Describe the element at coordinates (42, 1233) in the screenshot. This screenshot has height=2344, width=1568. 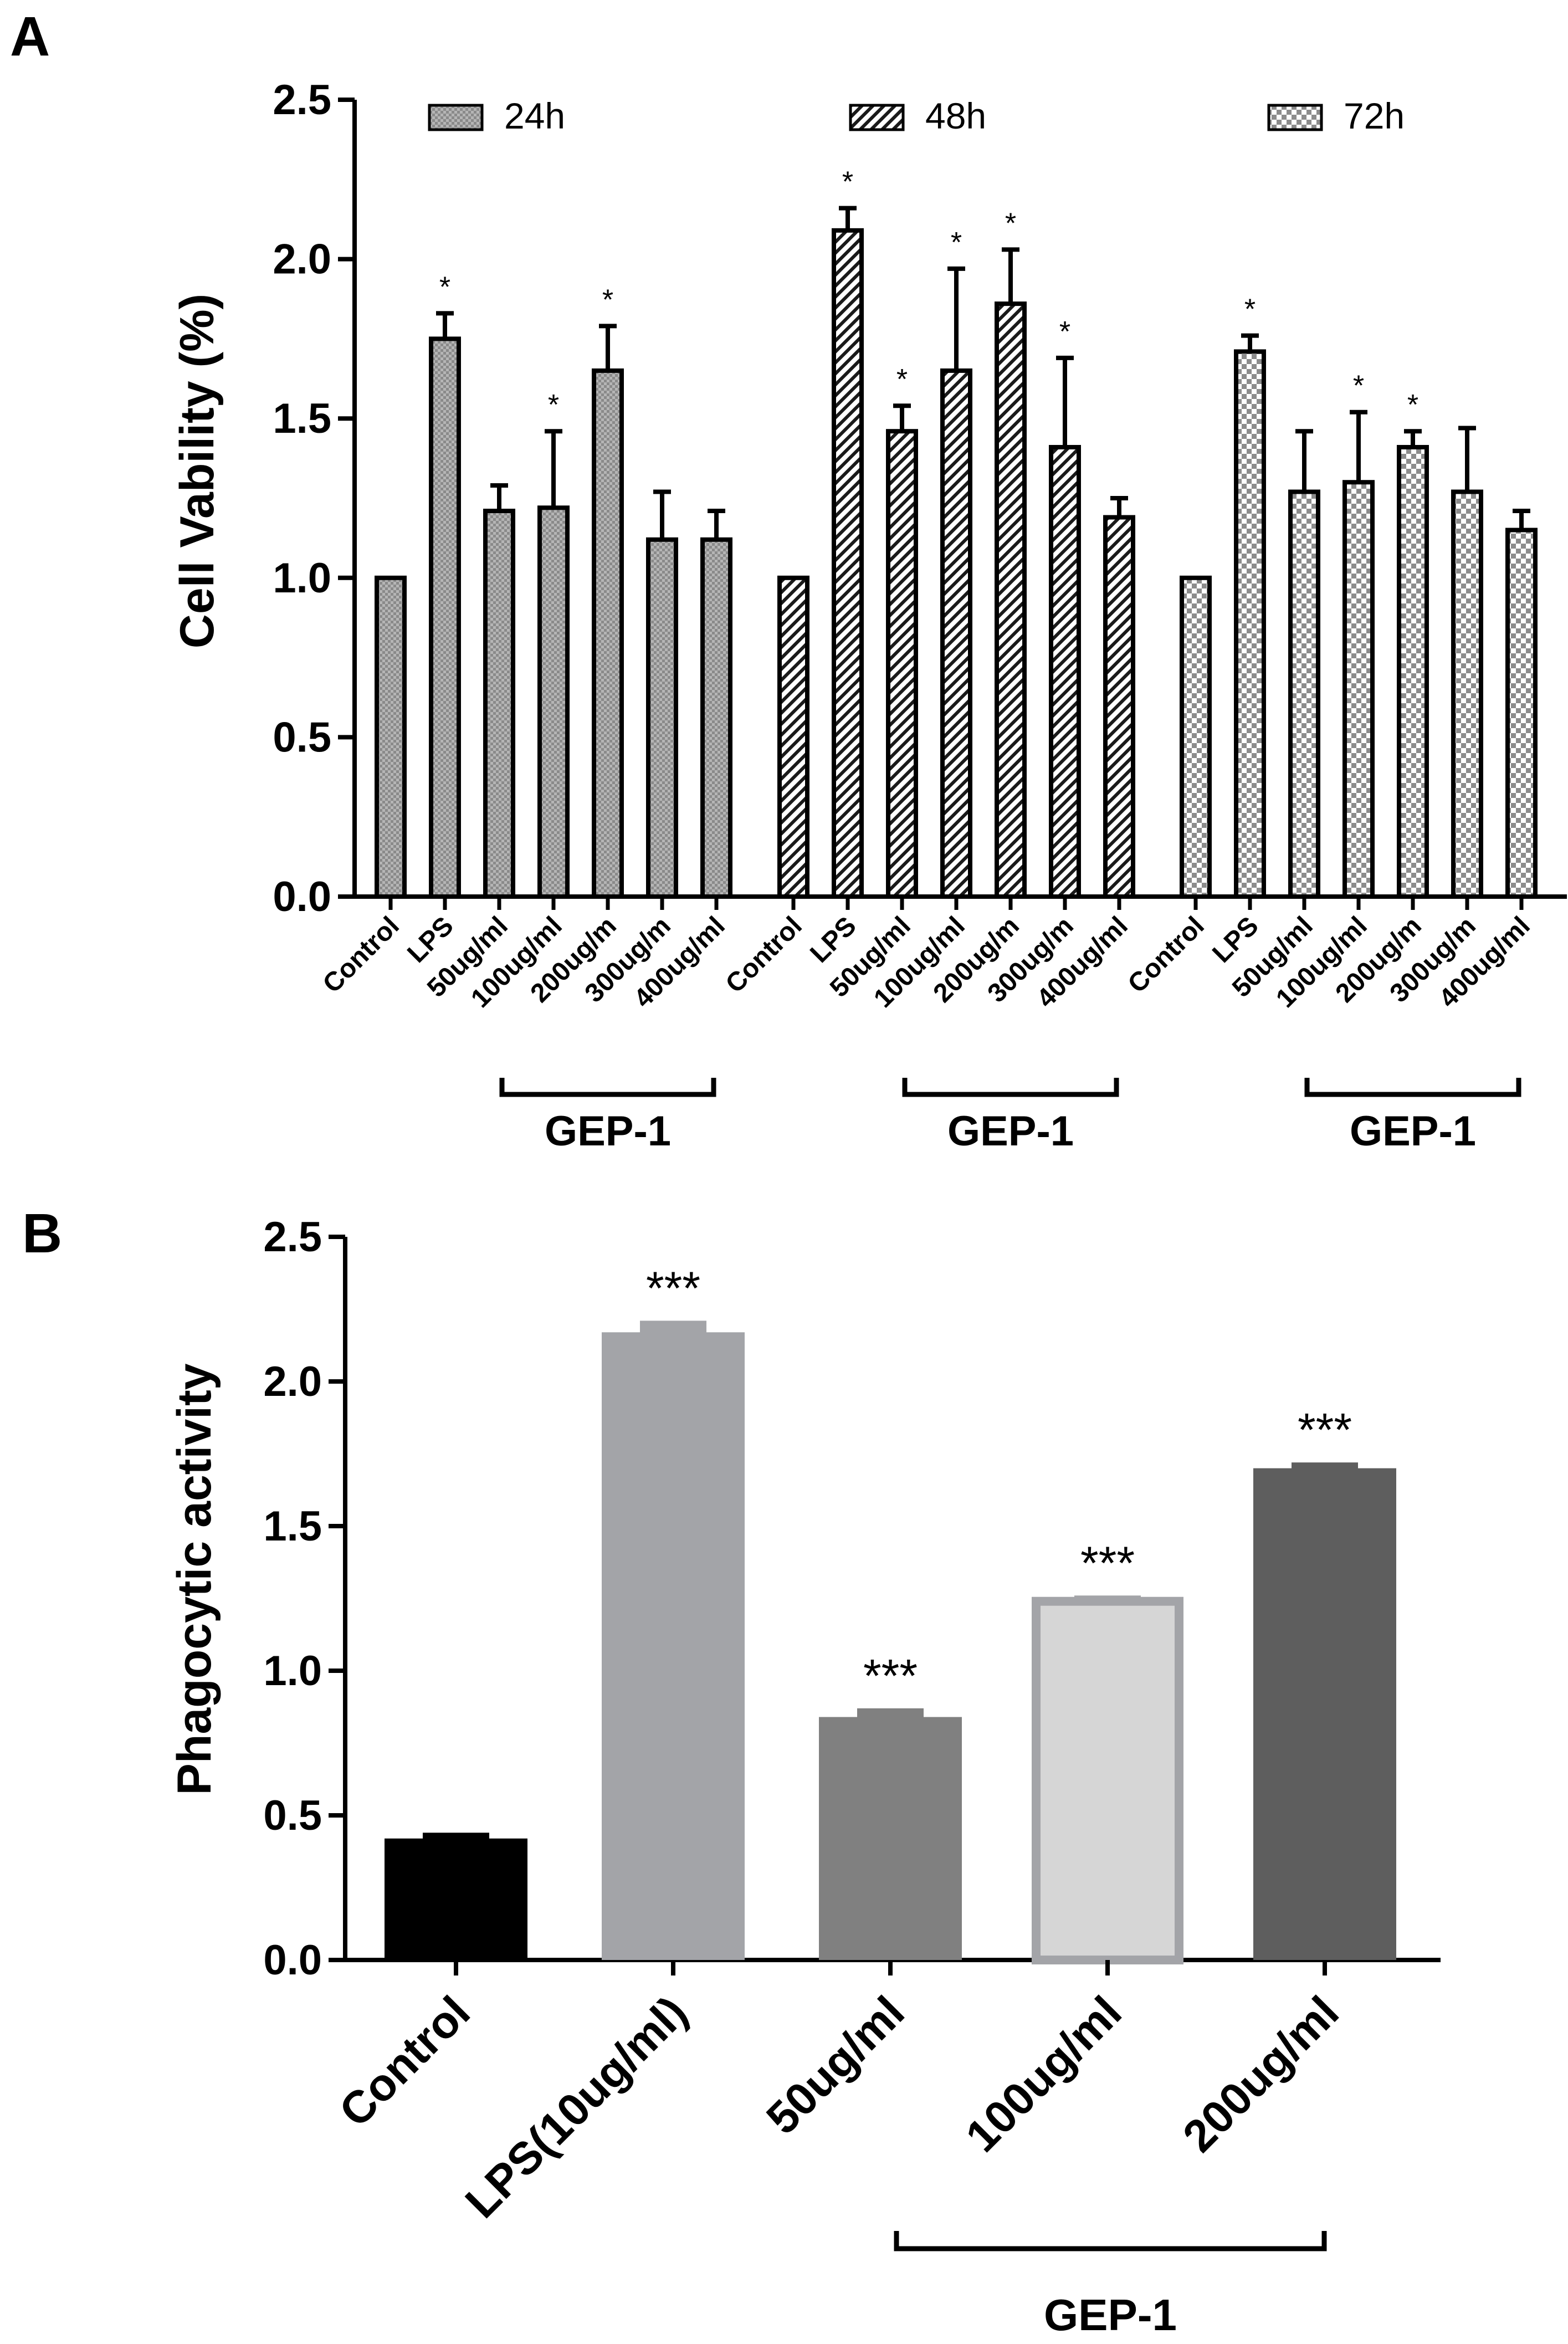
I see `panel-b-label: B` at that location.